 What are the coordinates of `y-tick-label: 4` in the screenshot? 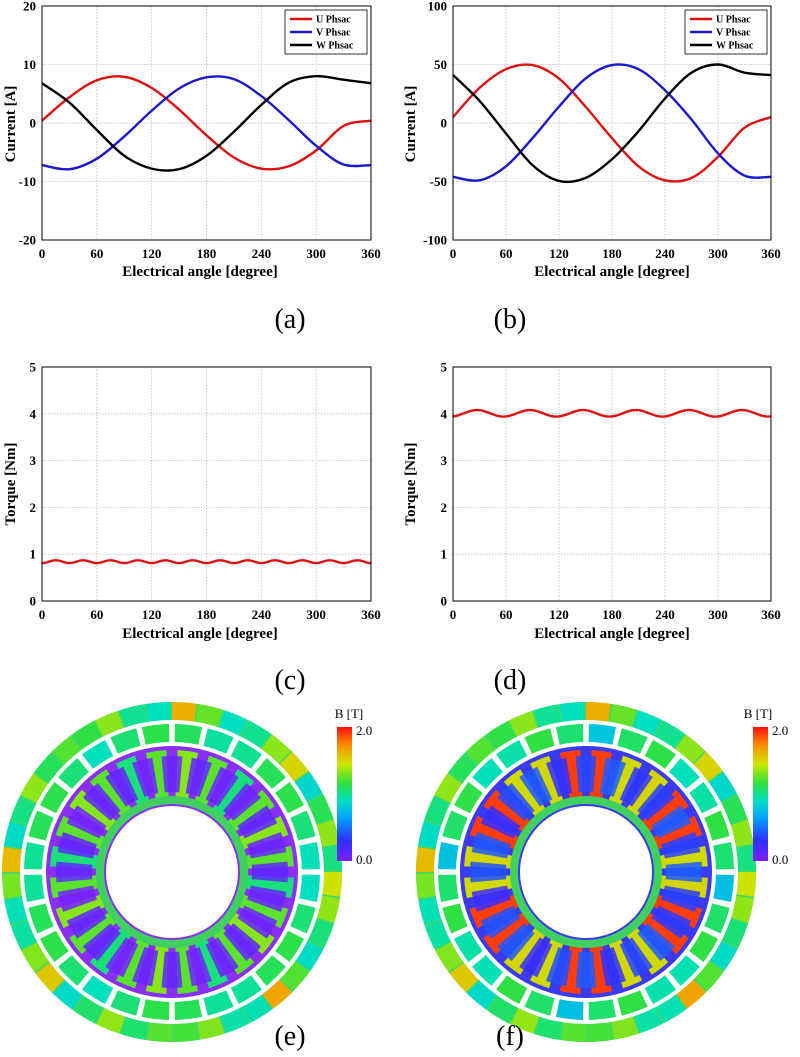 It's located at (444, 413).